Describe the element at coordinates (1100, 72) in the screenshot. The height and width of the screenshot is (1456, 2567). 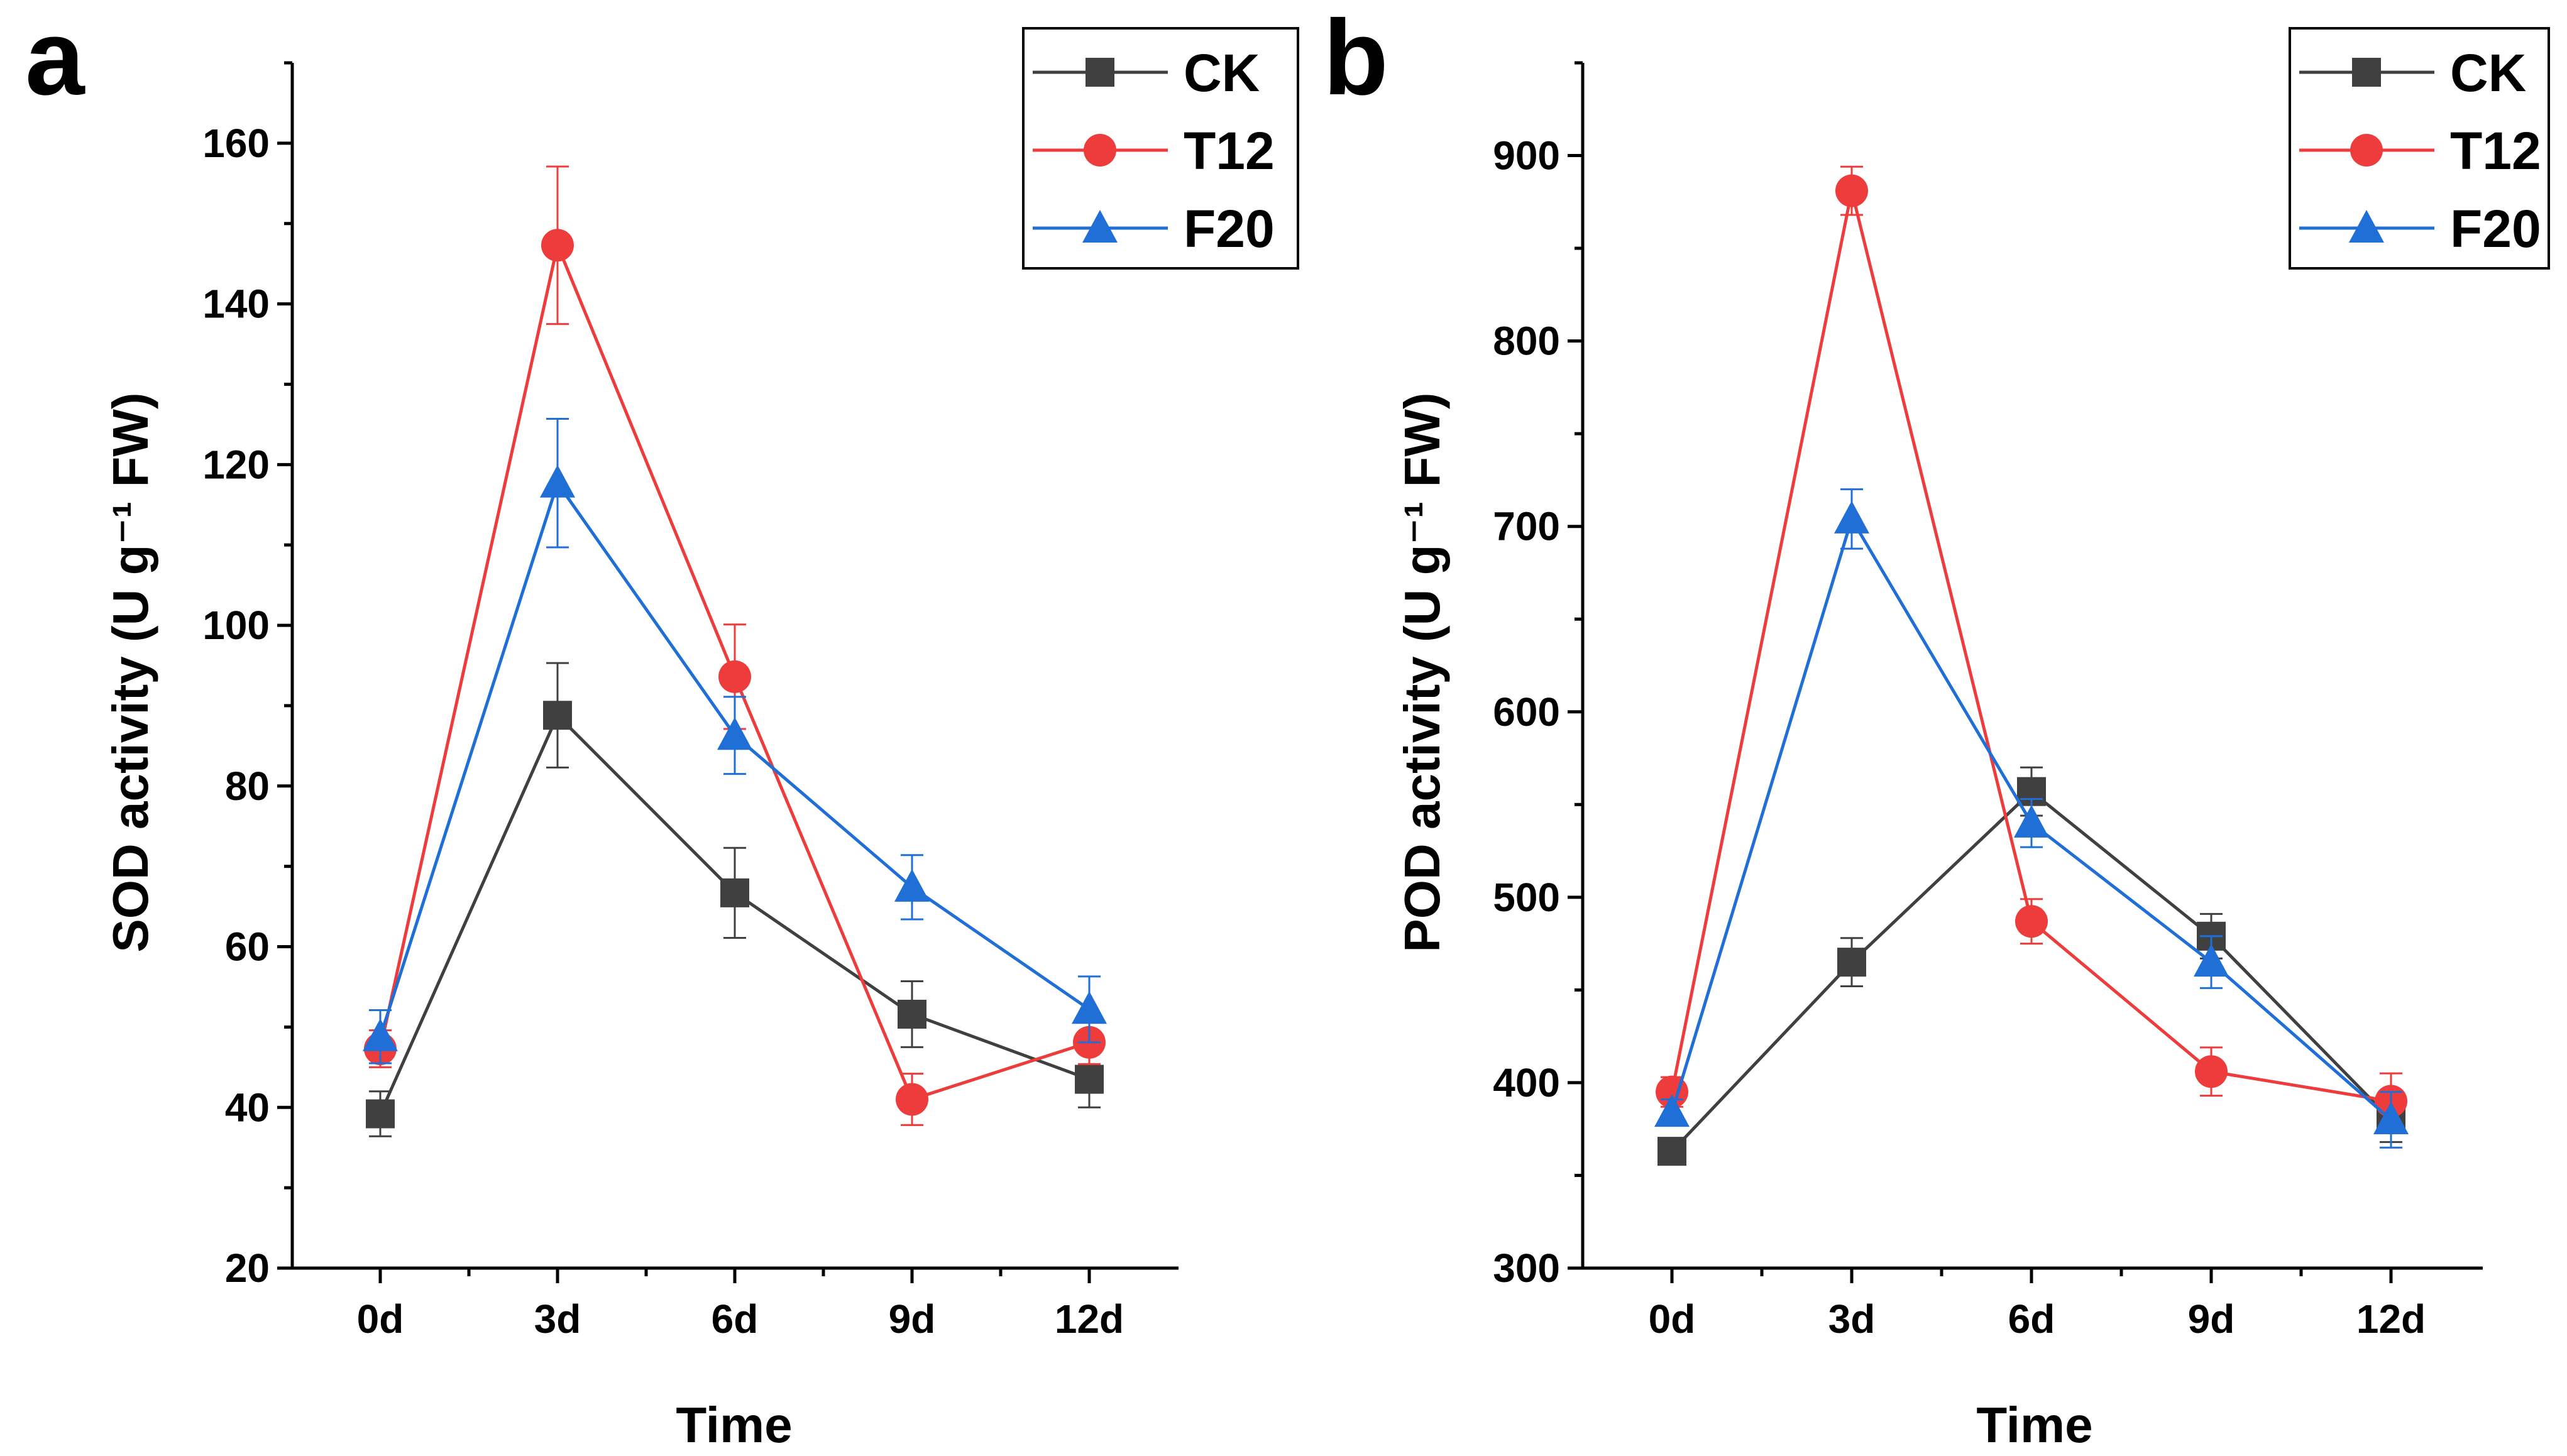
I see `panel-a-legend-marker-ck` at that location.